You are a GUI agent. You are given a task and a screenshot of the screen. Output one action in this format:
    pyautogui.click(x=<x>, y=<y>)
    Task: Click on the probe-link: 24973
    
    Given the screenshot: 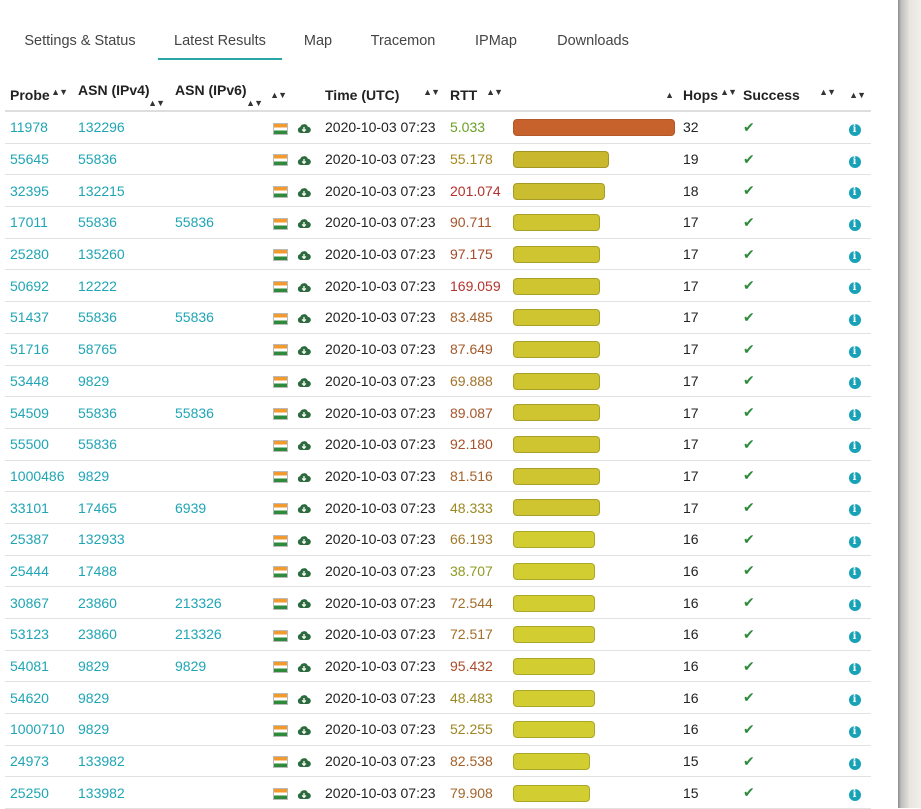 What is the action you would take?
    pyautogui.click(x=29, y=761)
    